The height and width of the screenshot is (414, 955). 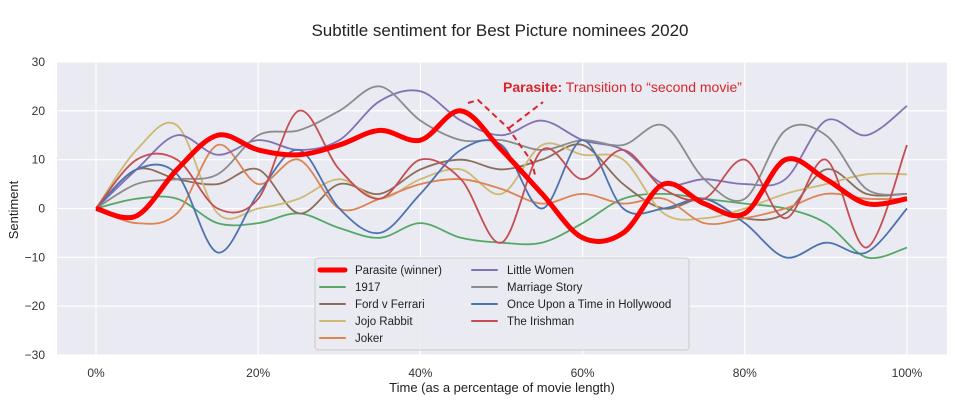 I want to click on legend-label: Jojo Rabbit, so click(x=384, y=322).